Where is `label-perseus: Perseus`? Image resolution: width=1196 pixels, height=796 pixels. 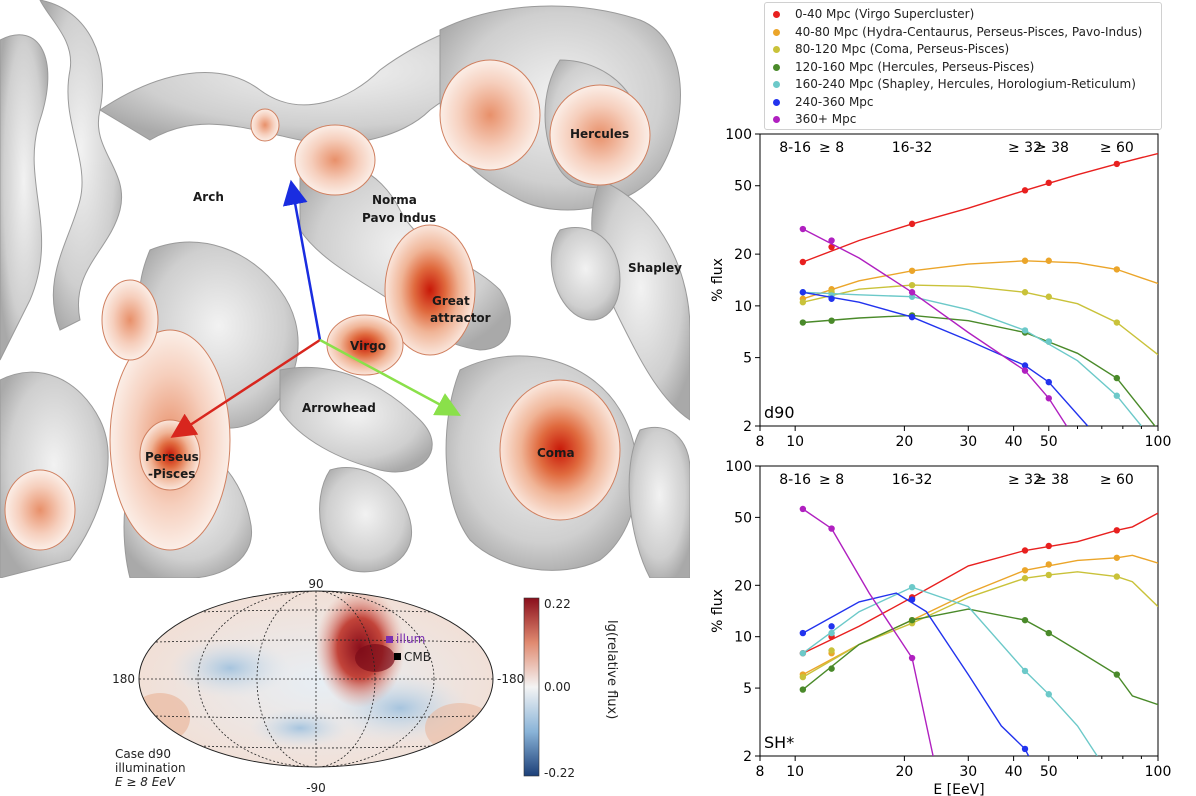
label-perseus: Perseus is located at coordinates (172, 457).